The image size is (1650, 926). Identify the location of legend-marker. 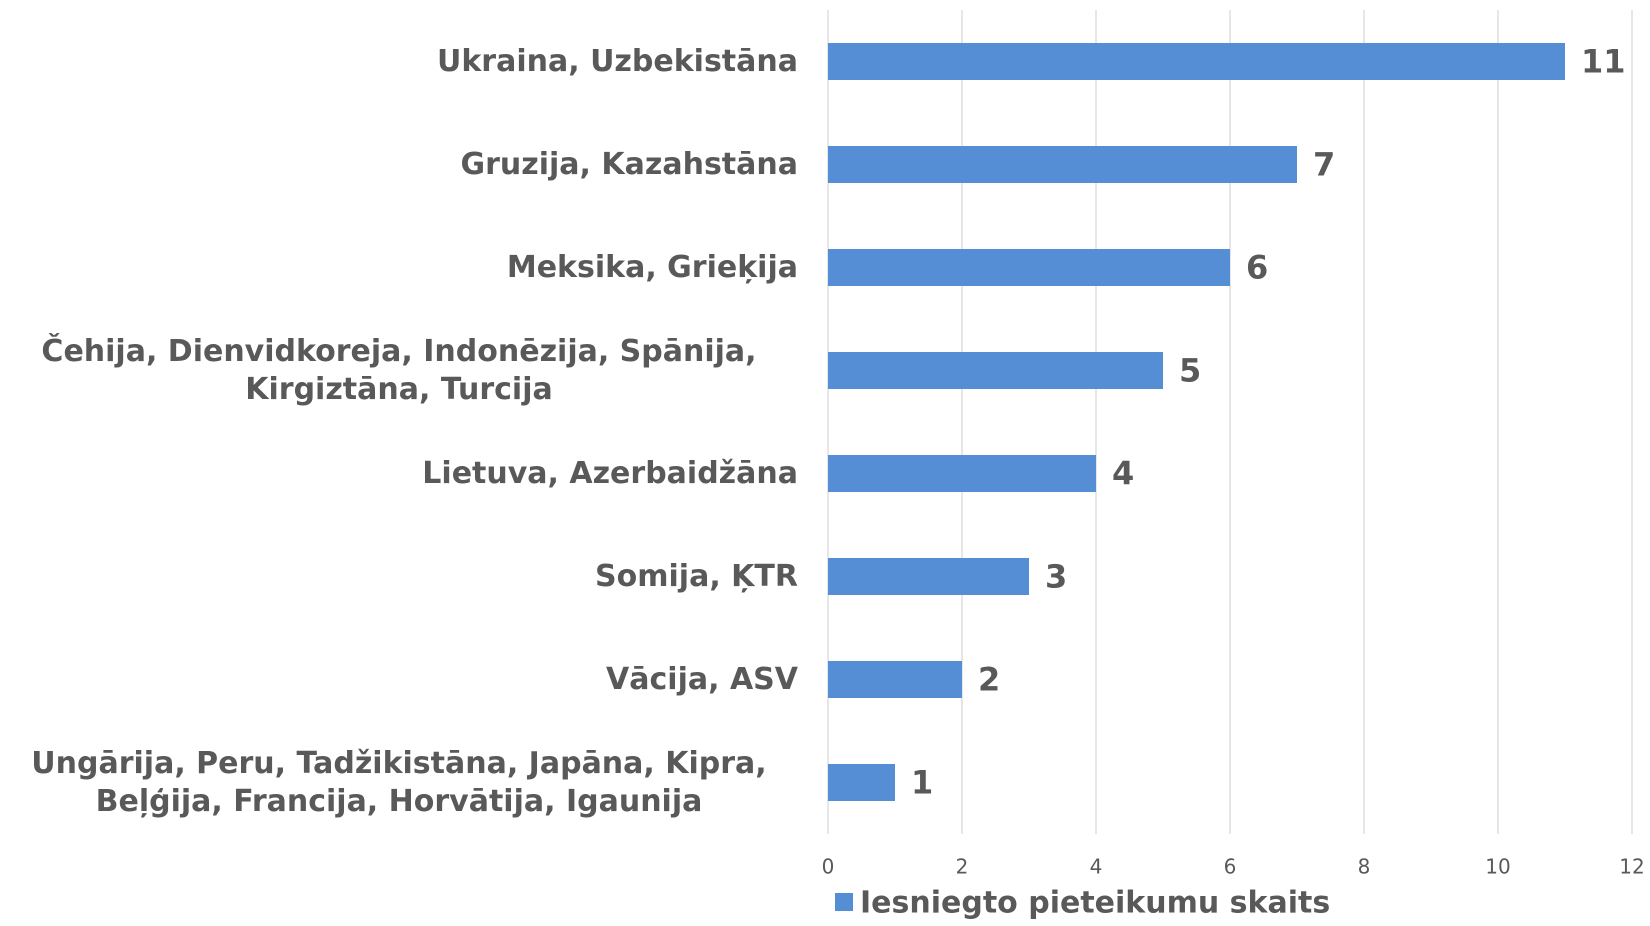
(844, 902).